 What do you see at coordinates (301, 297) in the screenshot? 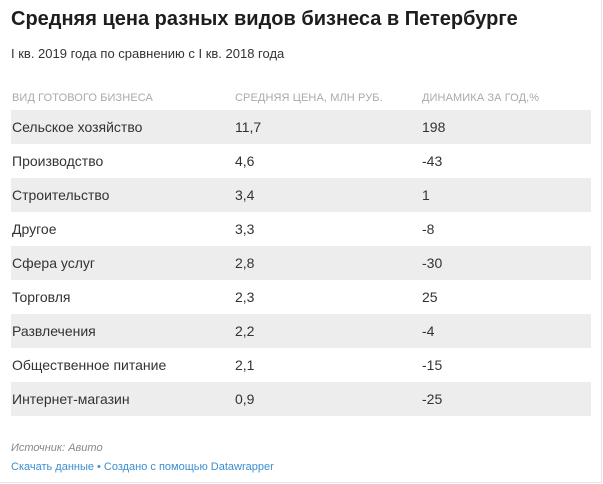
I see `table-row: Торговля 2,3 25` at bounding box center [301, 297].